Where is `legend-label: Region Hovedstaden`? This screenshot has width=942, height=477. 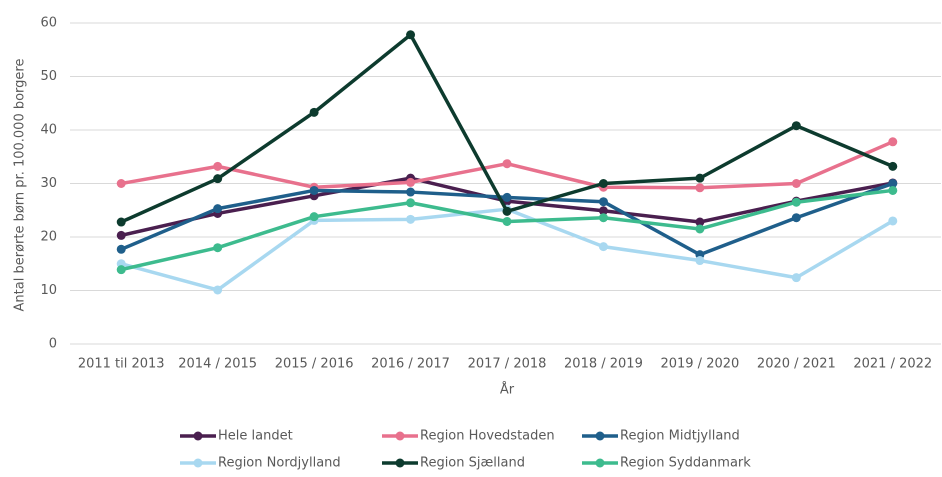
legend-label: Region Hovedstaden is located at coordinates (487, 436).